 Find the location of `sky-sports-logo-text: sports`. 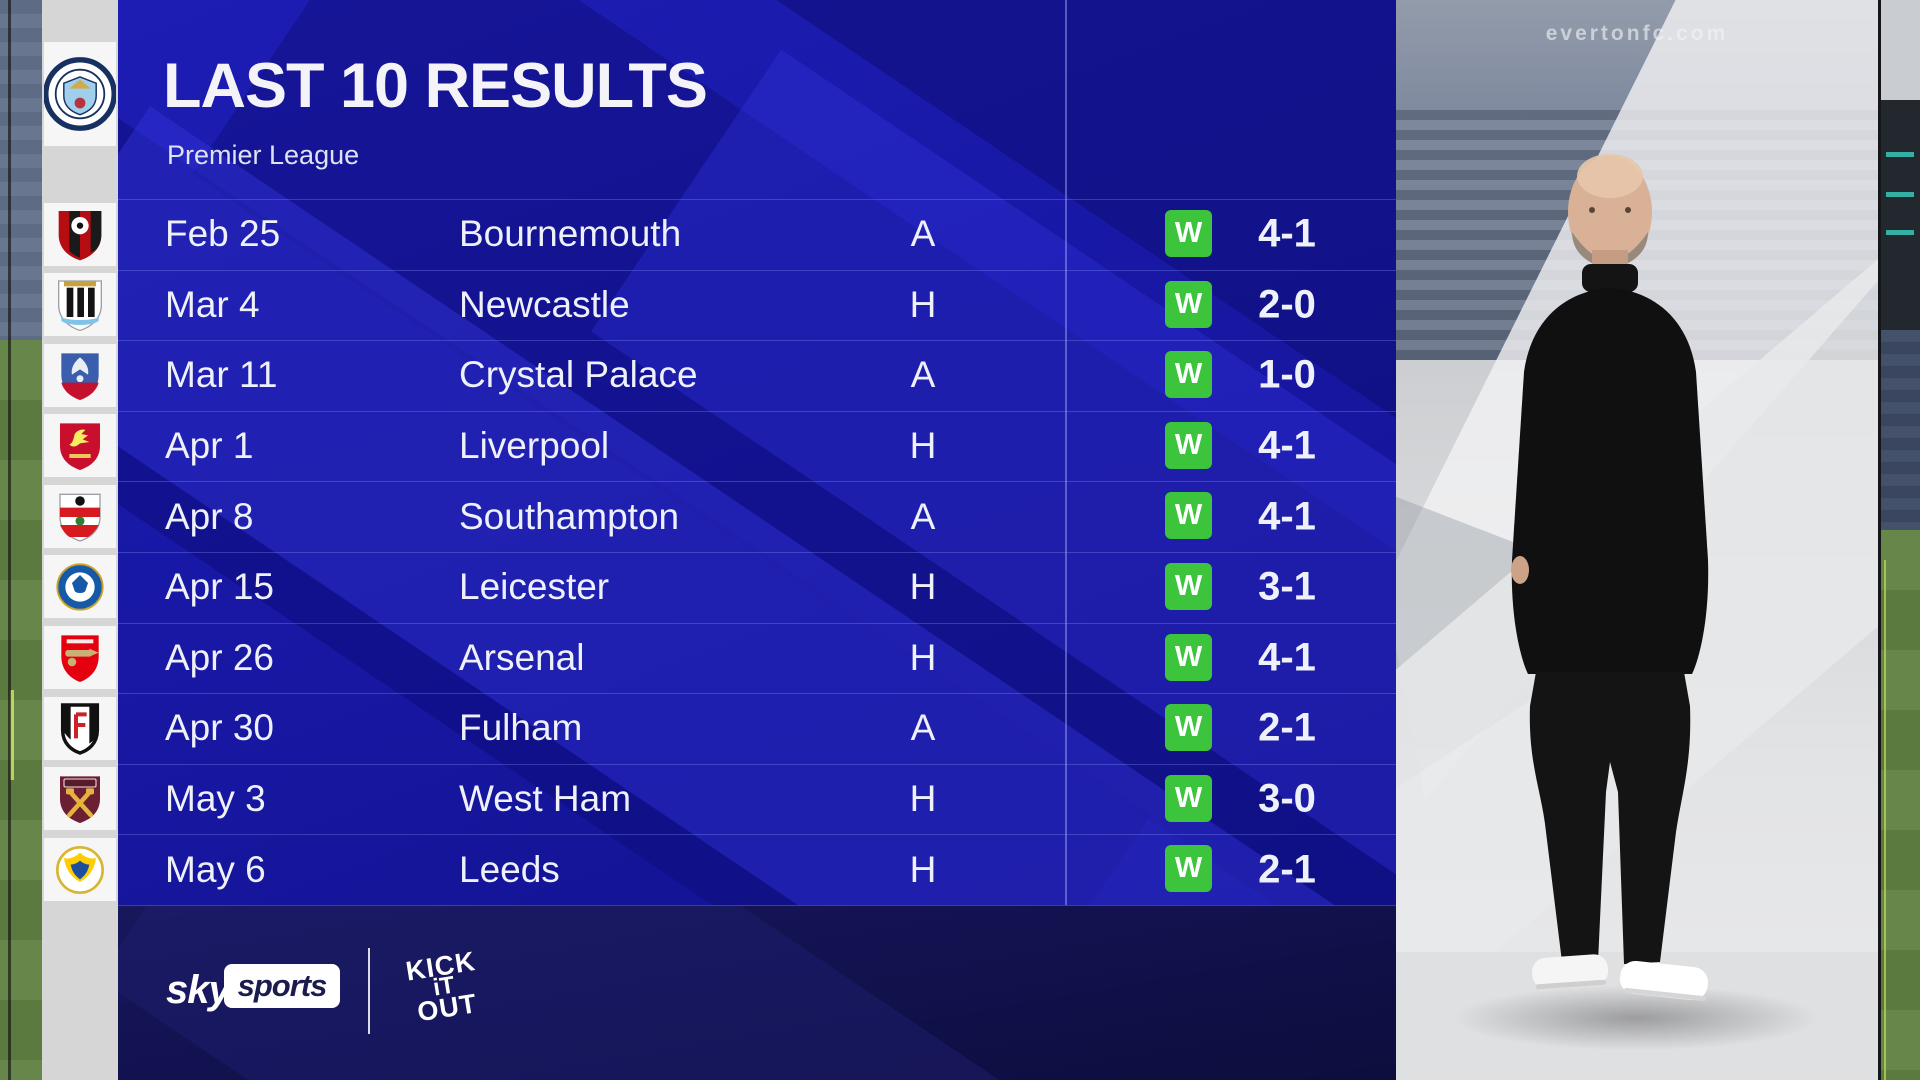

sky-sports-logo-text: sports is located at coordinates (282, 985).